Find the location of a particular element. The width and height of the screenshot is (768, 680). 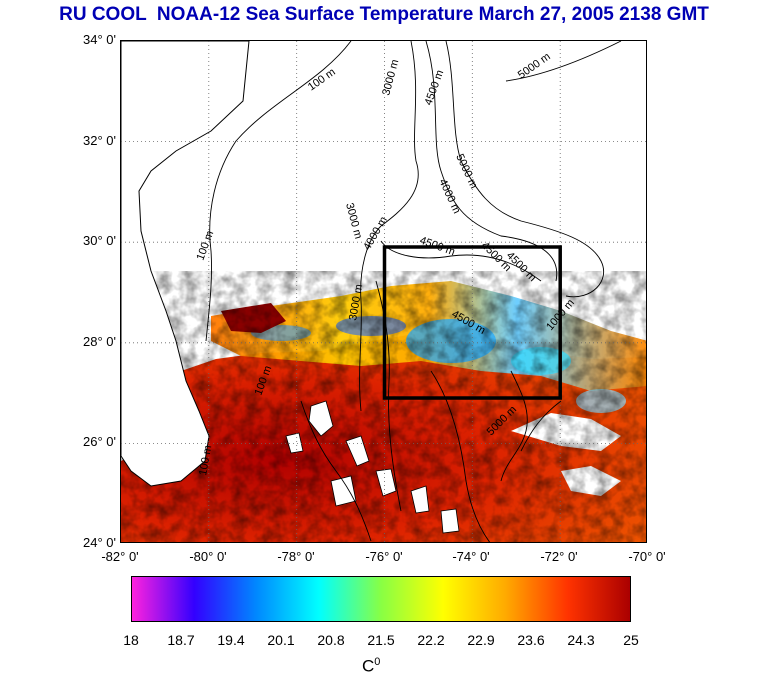

study-area-box is located at coordinates (472, 322).